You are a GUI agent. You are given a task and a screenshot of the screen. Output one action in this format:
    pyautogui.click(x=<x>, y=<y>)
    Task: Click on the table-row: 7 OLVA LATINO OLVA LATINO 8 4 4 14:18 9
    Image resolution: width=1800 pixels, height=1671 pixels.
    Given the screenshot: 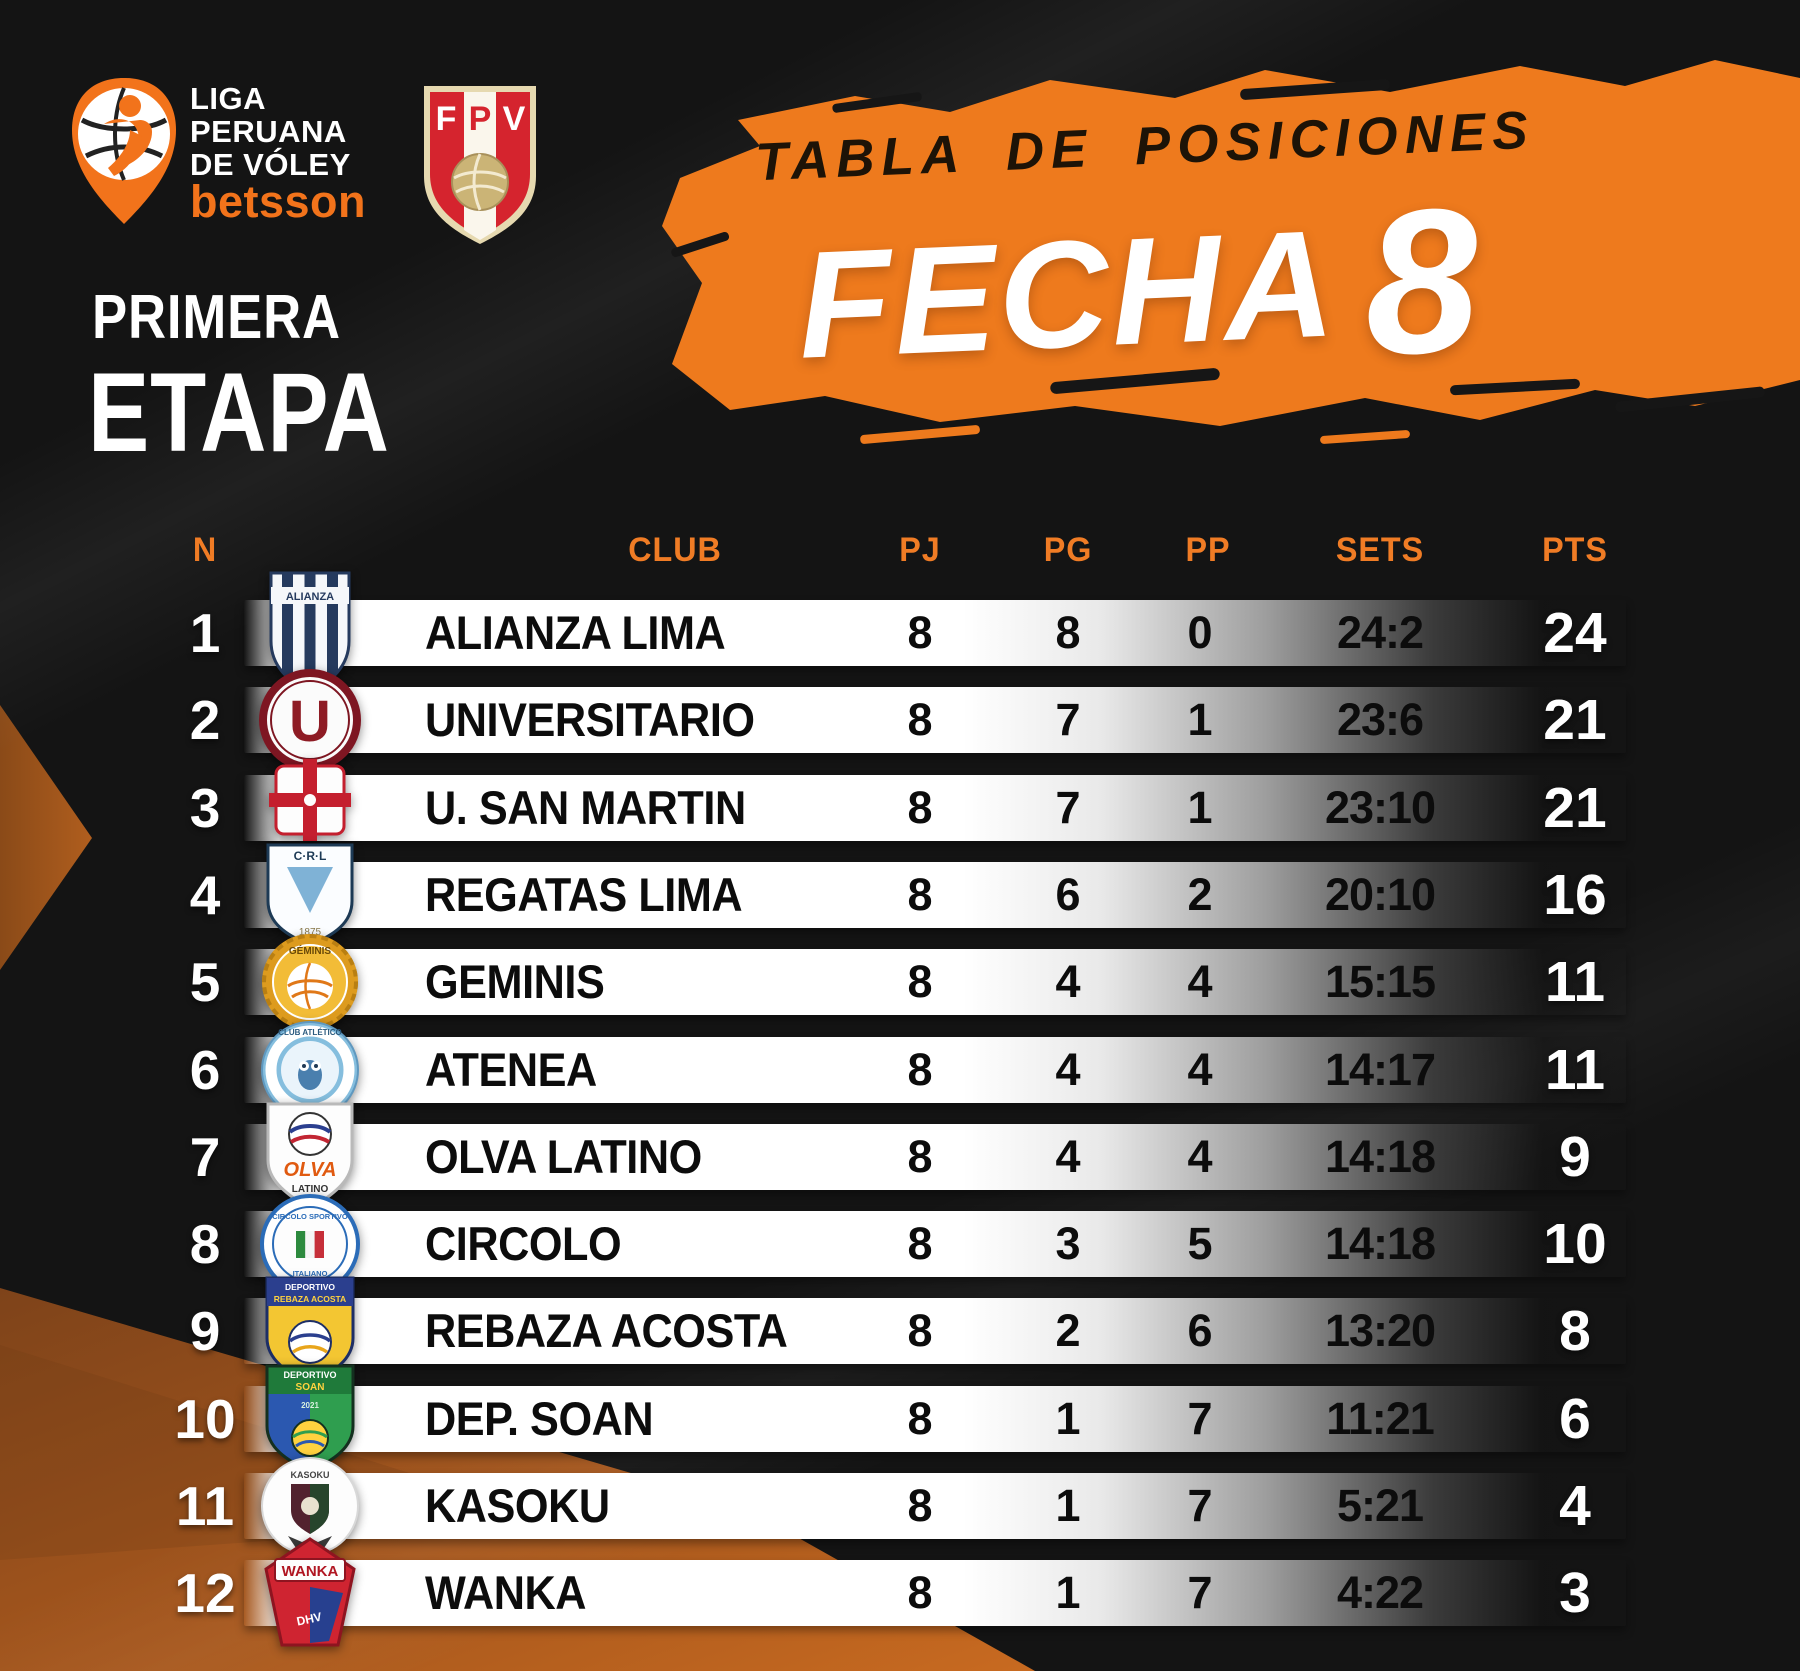 What is the action you would take?
    pyautogui.click(x=900, y=1157)
    